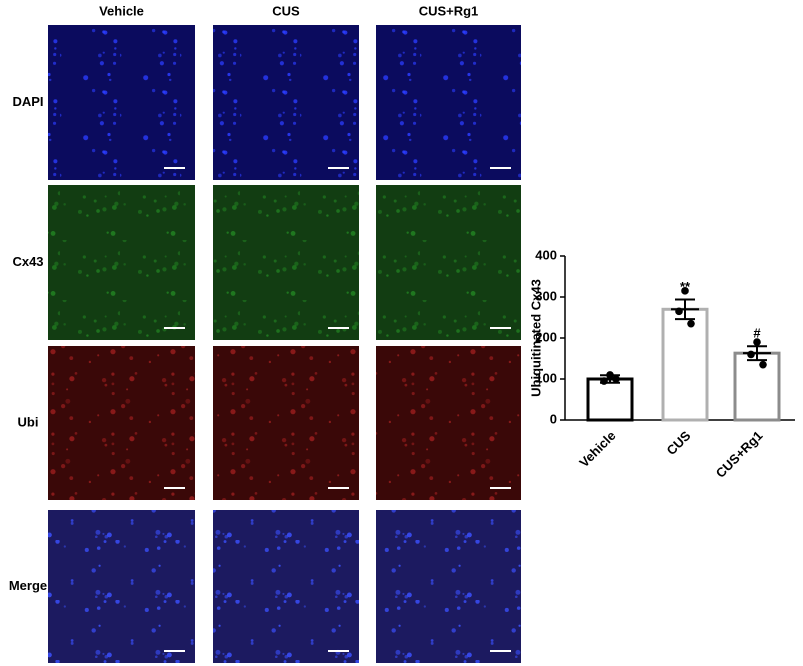 This screenshot has width=803, height=666. I want to click on x-tick-label: CUS, so click(679, 443).